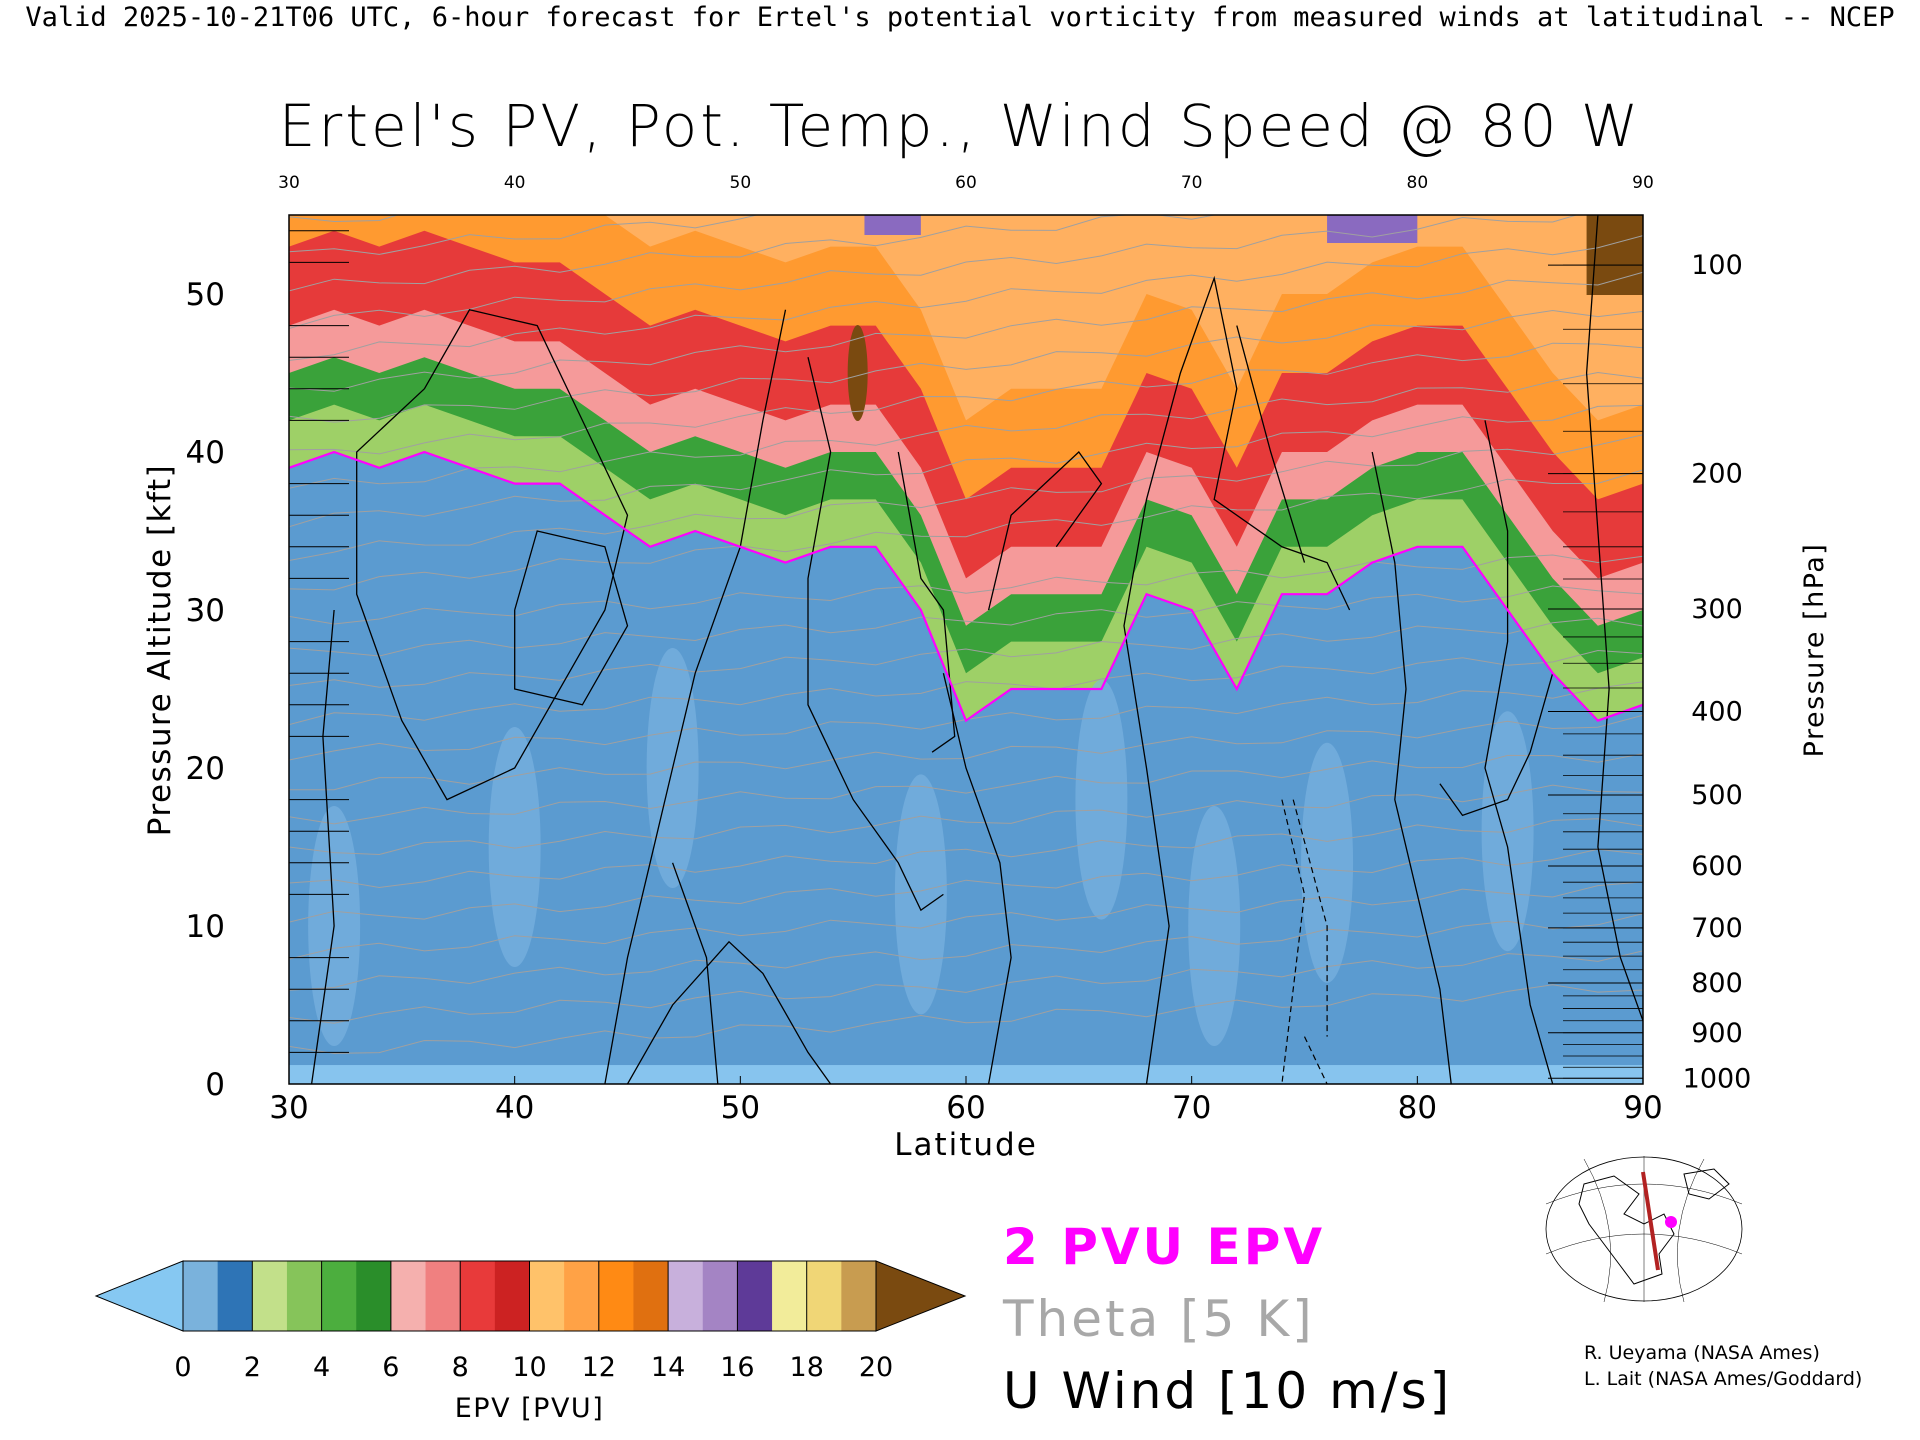  Describe the element at coordinates (515, 183) in the screenshot. I see `top-tick-label: 40` at that location.